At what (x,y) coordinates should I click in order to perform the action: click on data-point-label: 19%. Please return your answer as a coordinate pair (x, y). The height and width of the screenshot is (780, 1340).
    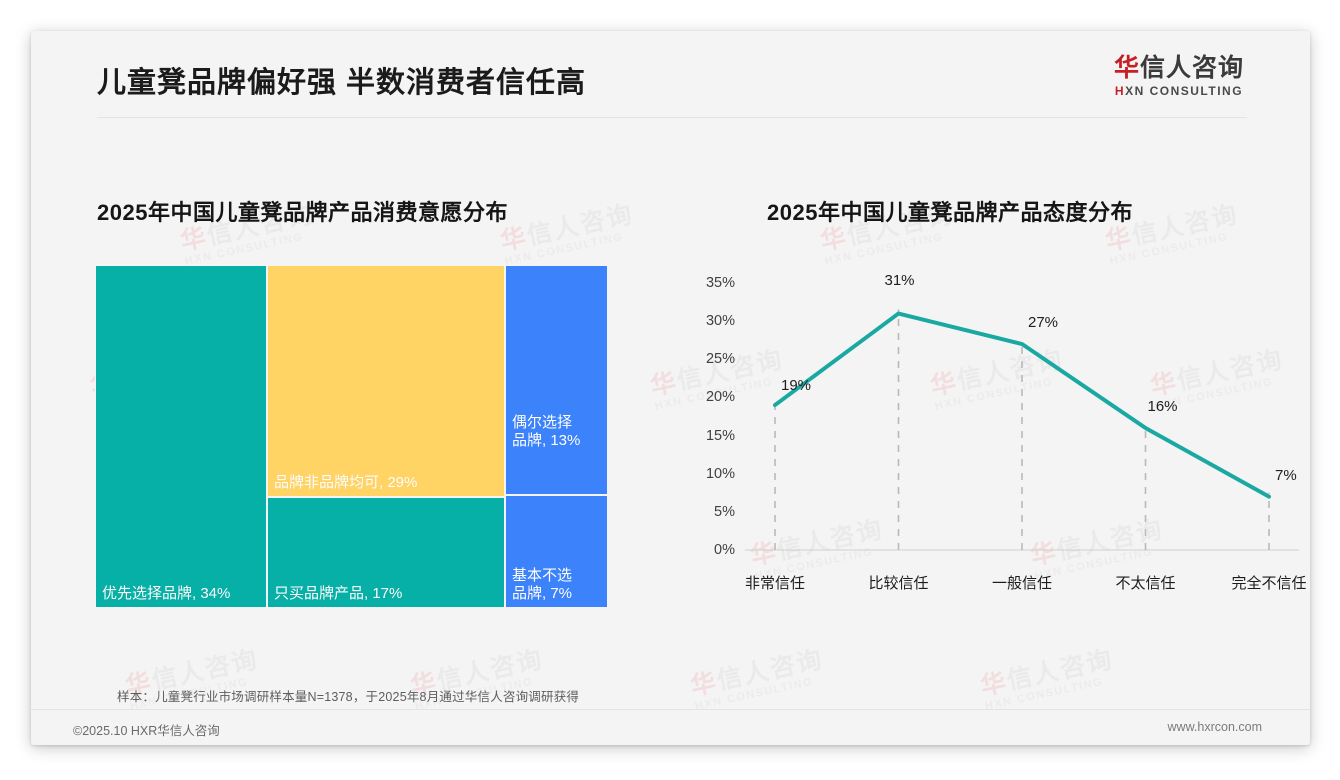
    Looking at the image, I should click on (796, 386).